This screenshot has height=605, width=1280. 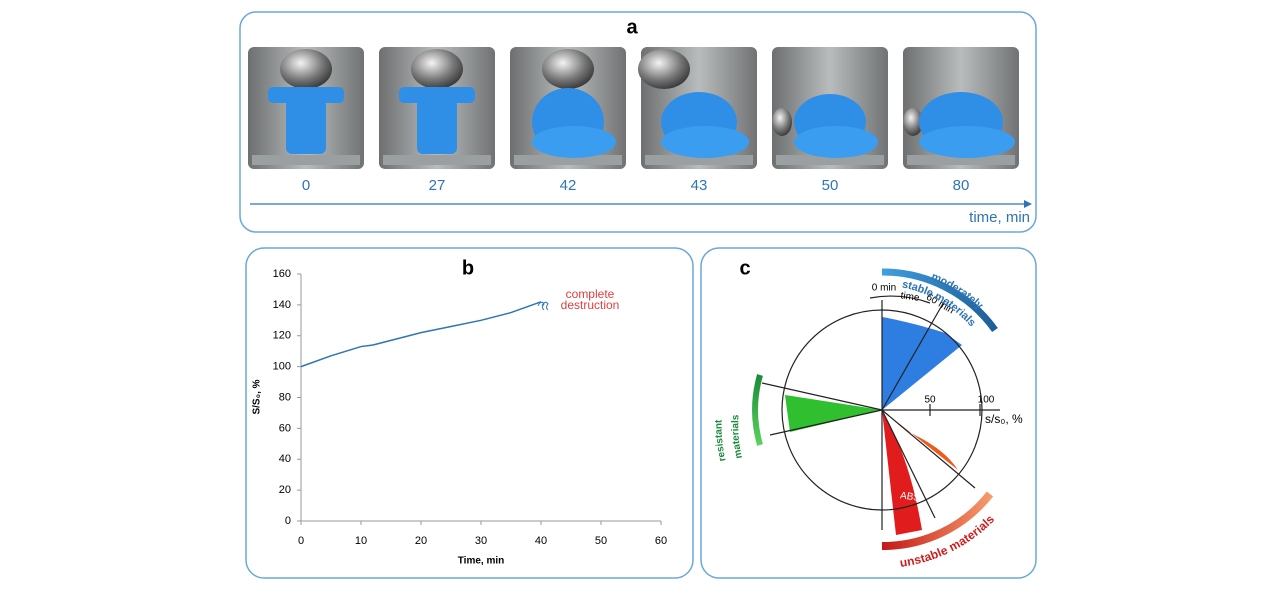 I want to click on time-start: 0 min, so click(x=884, y=288).